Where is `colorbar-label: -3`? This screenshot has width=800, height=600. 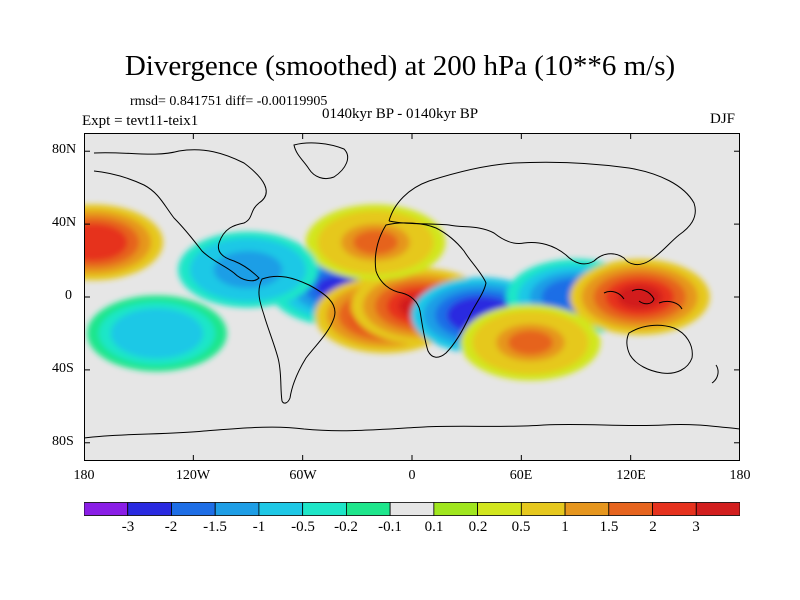 colorbar-label: -3 is located at coordinates (128, 527).